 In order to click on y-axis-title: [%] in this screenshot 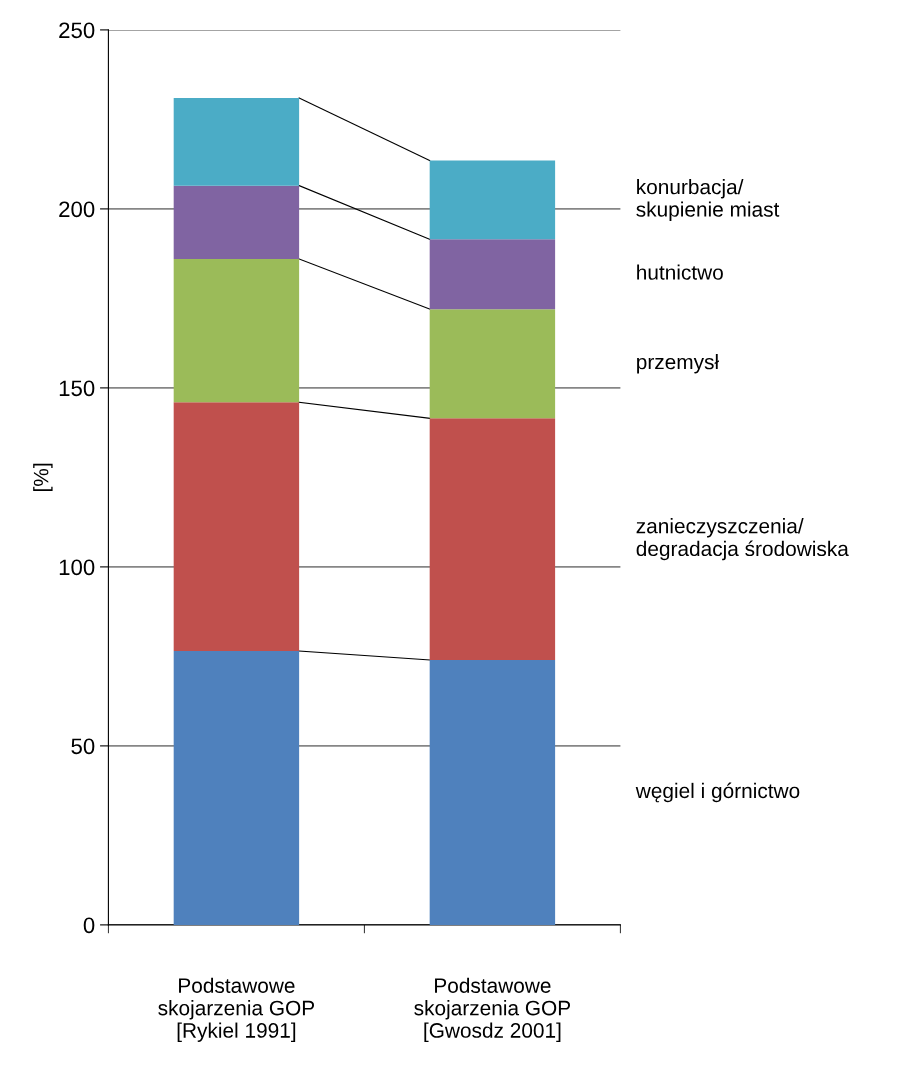, I will do `click(43, 477)`.